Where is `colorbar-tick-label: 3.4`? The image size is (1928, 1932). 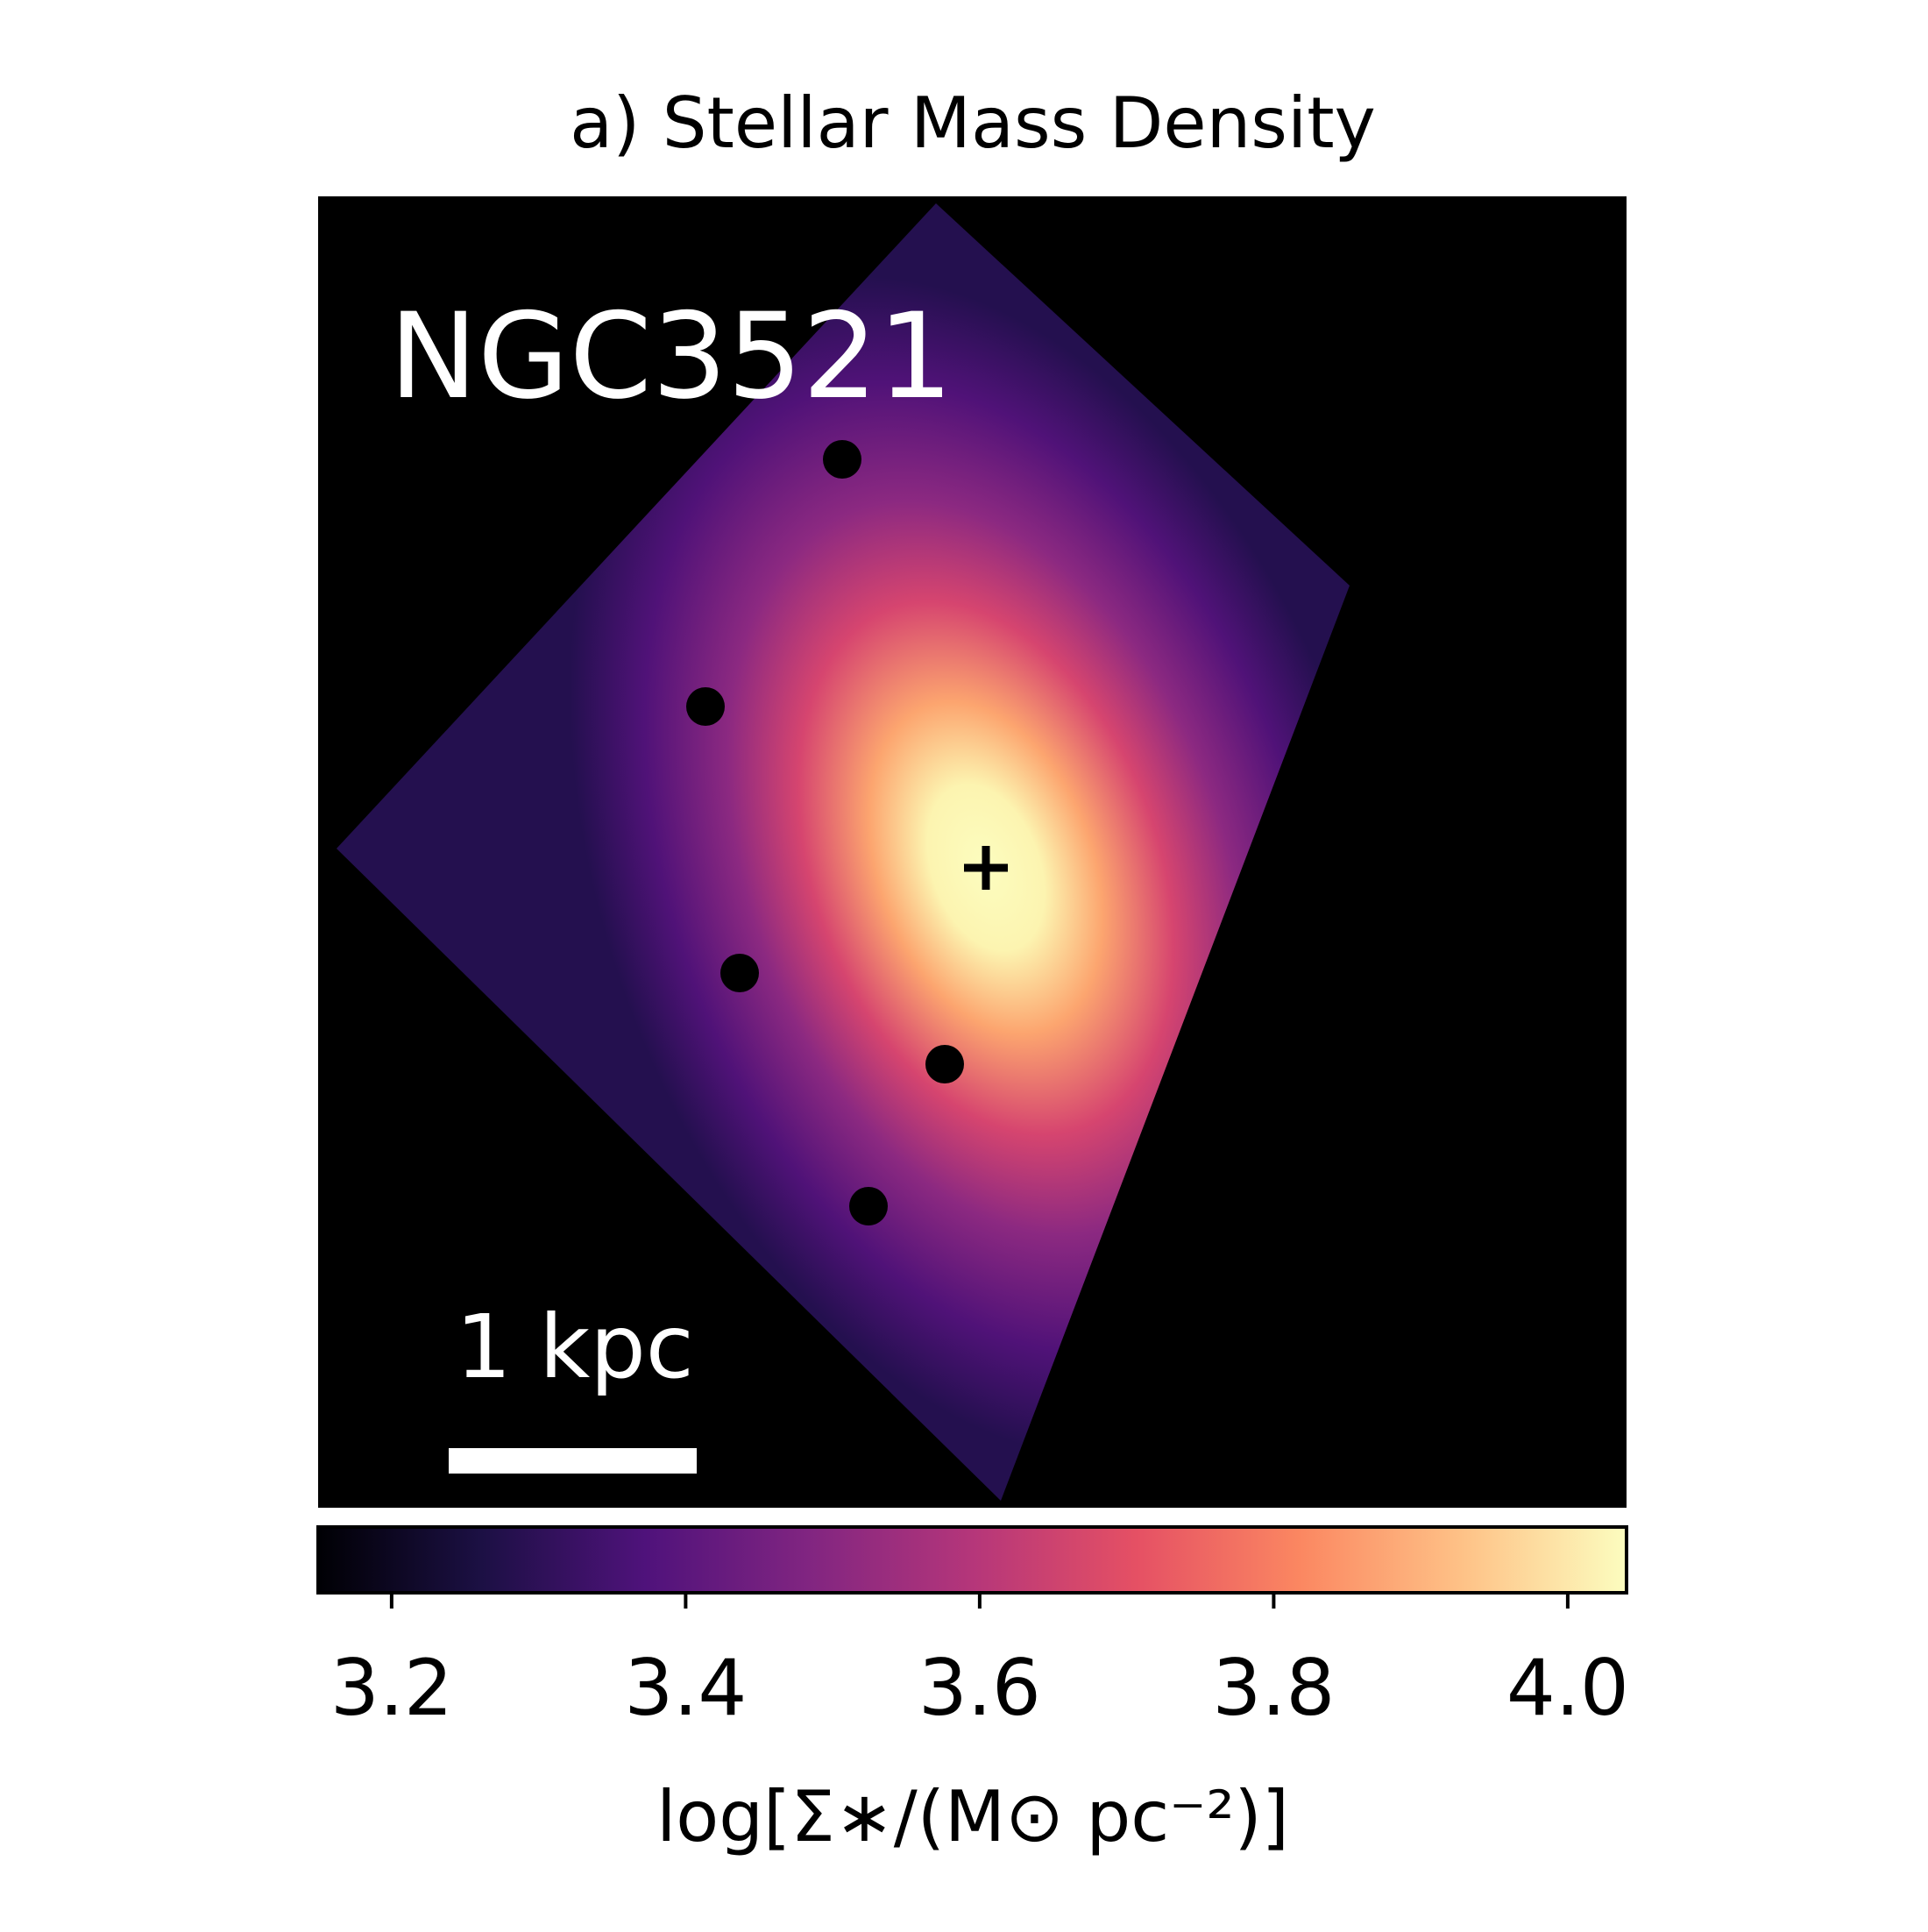 colorbar-tick-label: 3.4 is located at coordinates (685, 1688).